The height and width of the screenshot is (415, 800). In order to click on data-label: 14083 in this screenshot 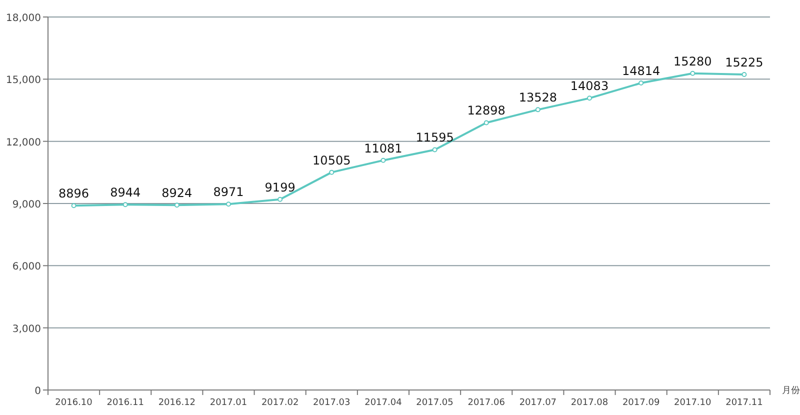, I will do `click(589, 86)`.